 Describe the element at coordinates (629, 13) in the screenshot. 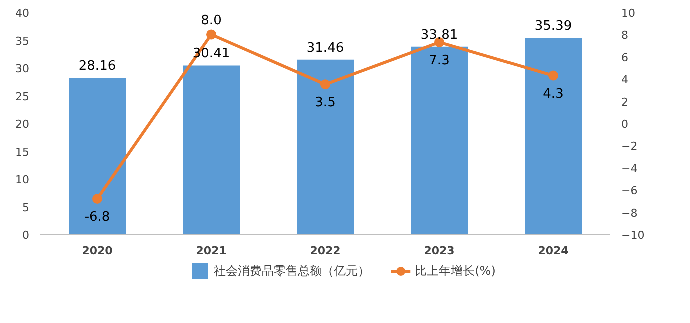

I see `y2-tick-label: 10` at that location.